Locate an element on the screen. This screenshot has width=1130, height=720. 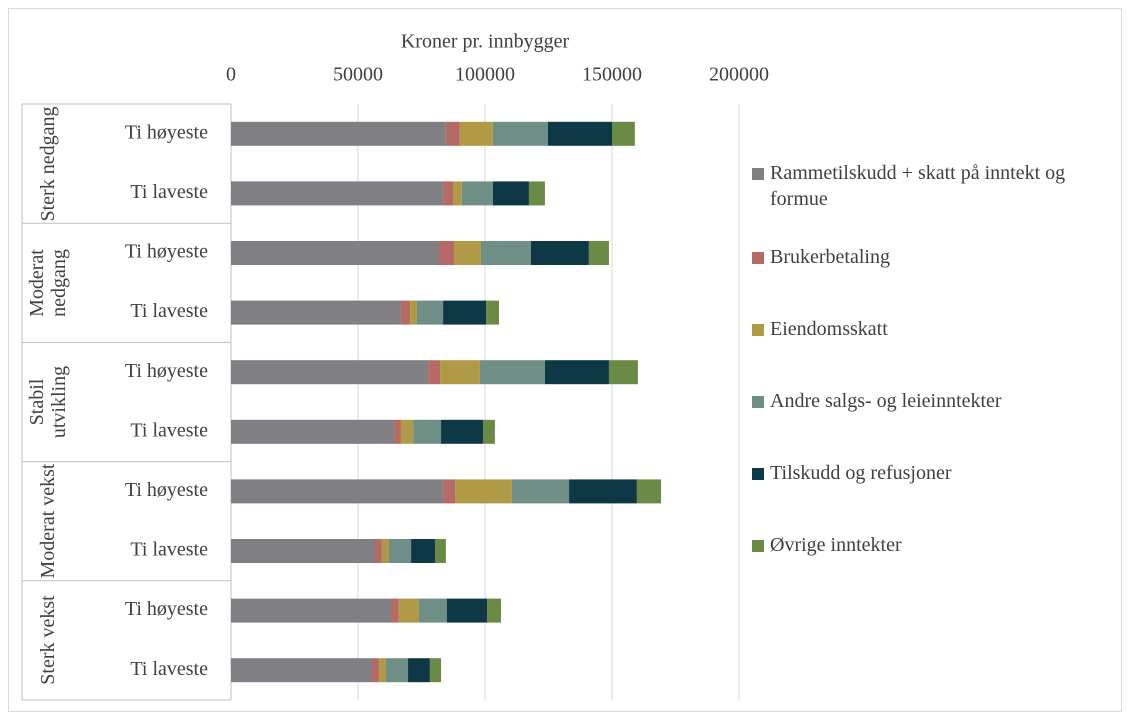
legend-label: Tilskudd og refusjoner is located at coordinates (861, 473).